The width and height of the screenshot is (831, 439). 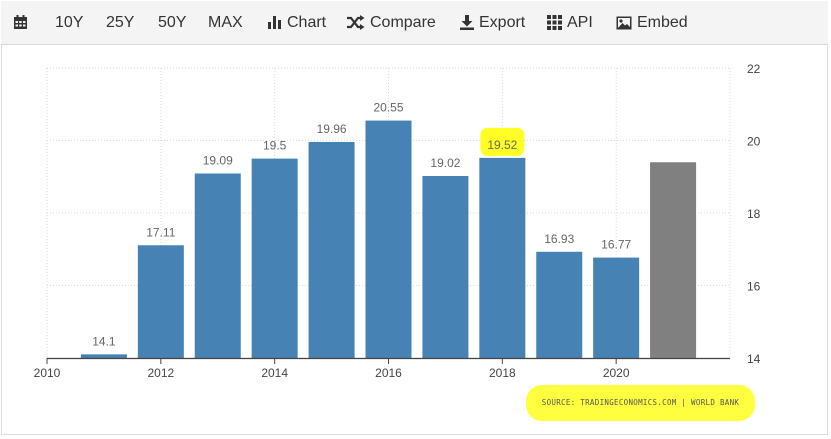 What do you see at coordinates (502, 22) in the screenshot?
I see `export-button-label: Export` at bounding box center [502, 22].